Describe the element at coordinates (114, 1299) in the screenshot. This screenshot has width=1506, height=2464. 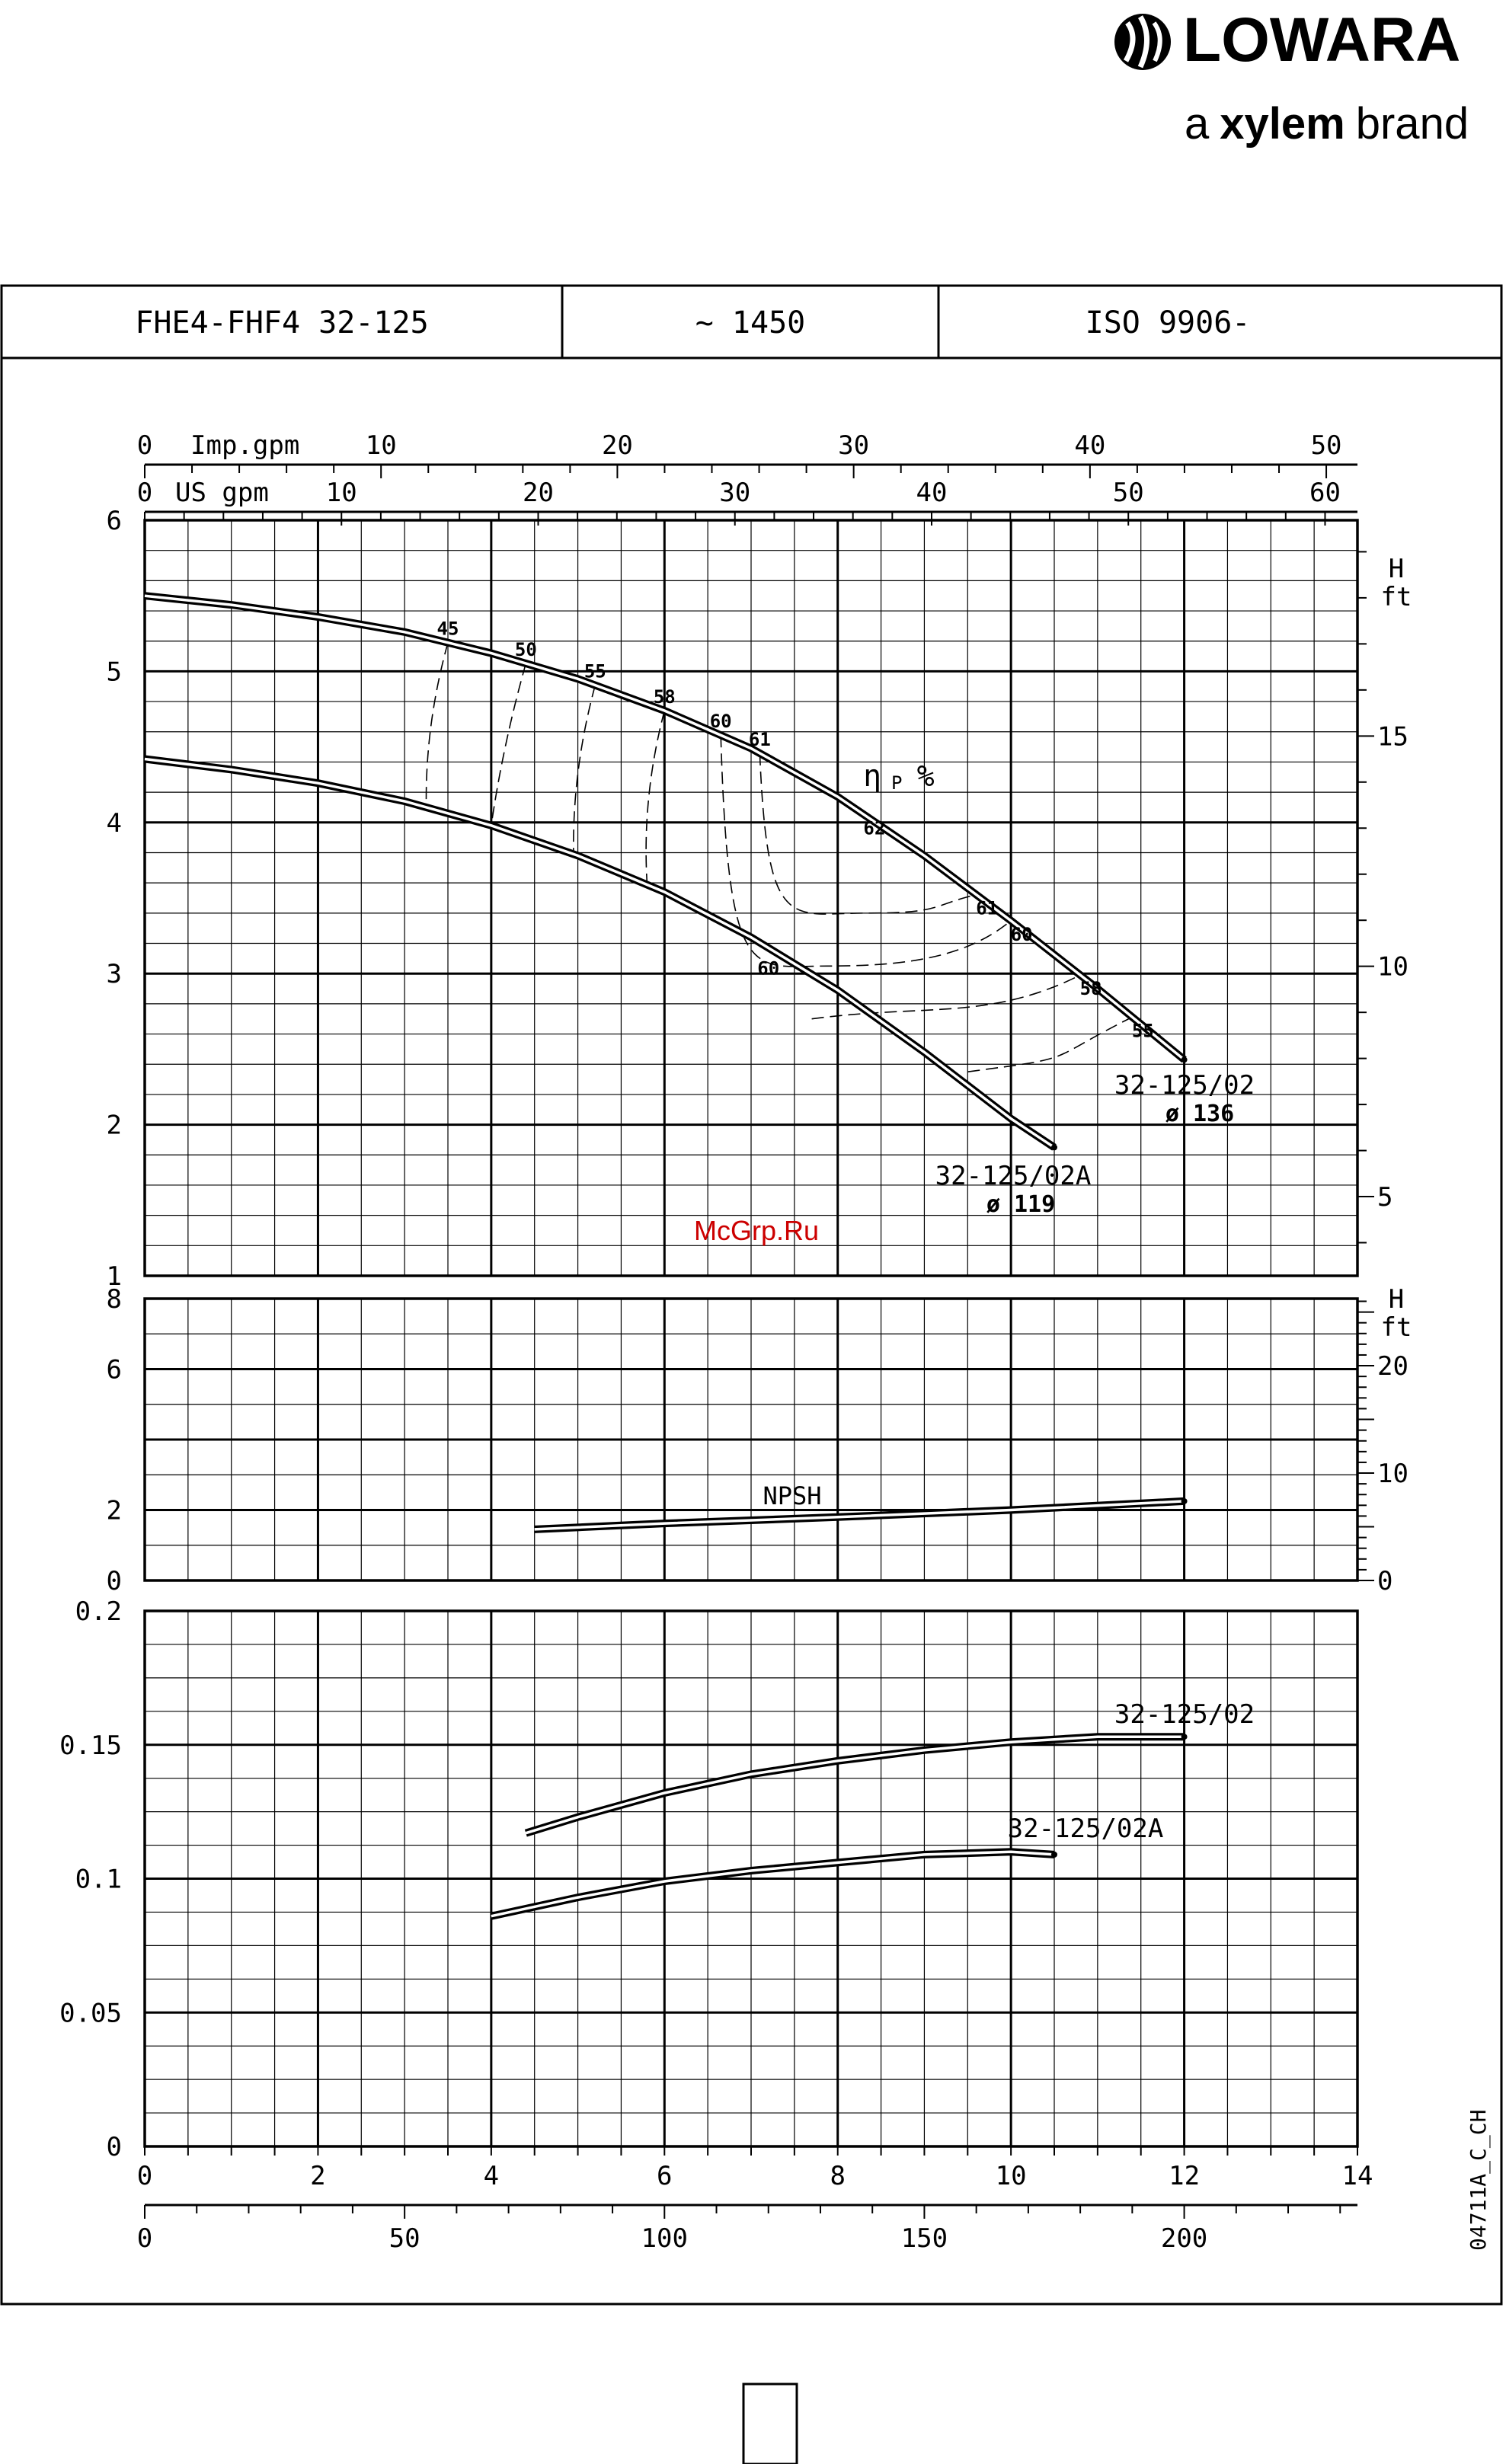
I see `npsh-y-tick-label: 8` at that location.